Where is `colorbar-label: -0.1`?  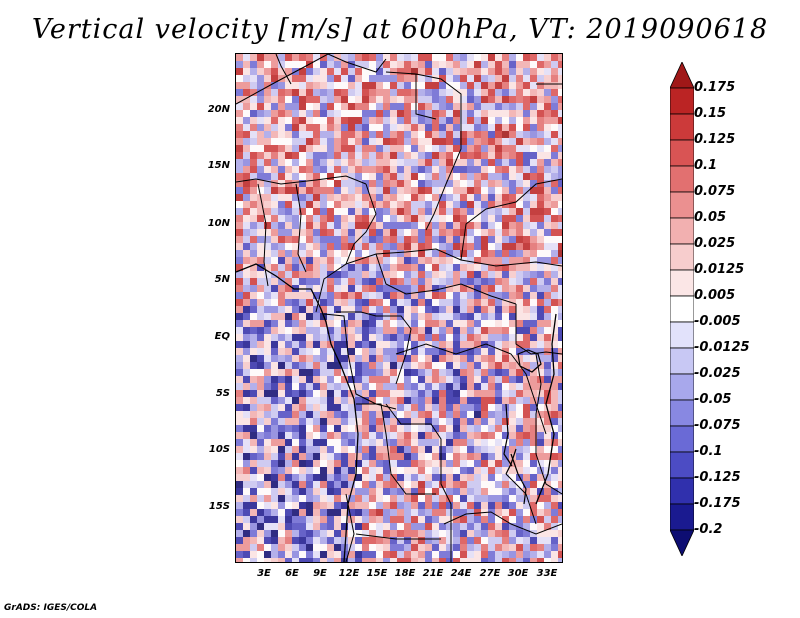
colorbar-label: -0.1 is located at coordinates (708, 451).